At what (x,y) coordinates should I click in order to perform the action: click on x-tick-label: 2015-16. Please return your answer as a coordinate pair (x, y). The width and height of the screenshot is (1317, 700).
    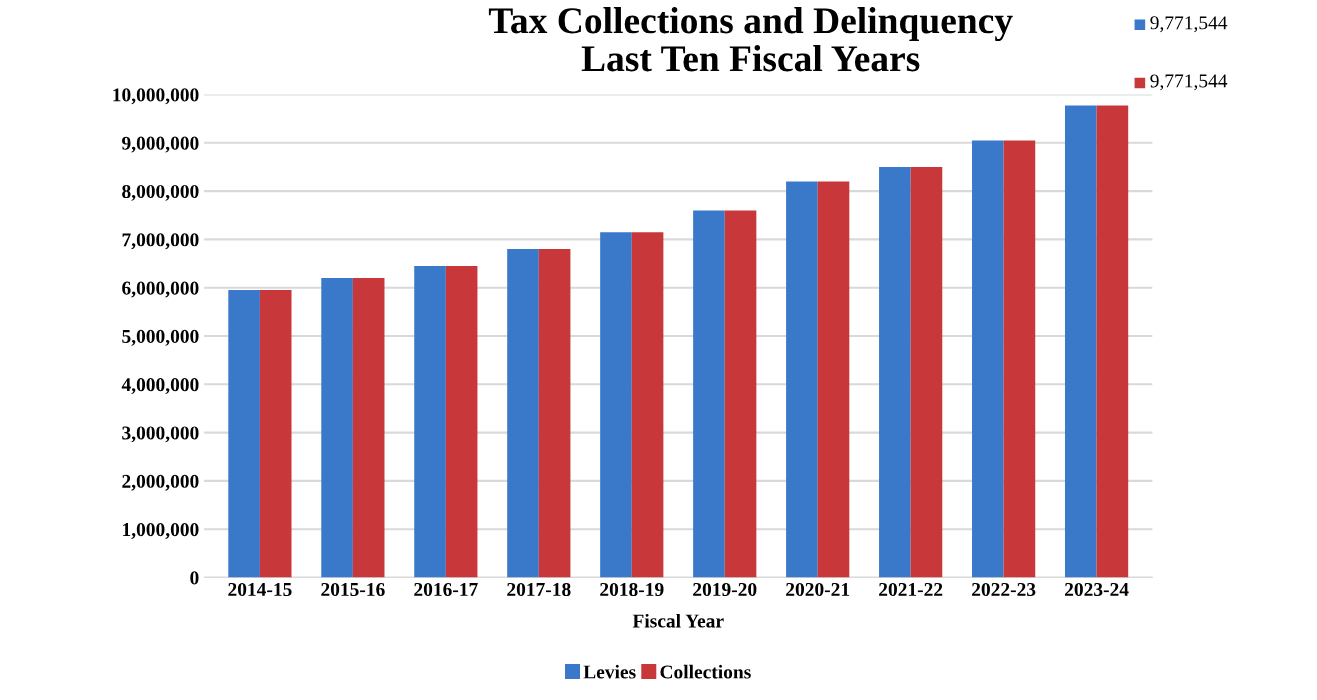
    Looking at the image, I should click on (353, 589).